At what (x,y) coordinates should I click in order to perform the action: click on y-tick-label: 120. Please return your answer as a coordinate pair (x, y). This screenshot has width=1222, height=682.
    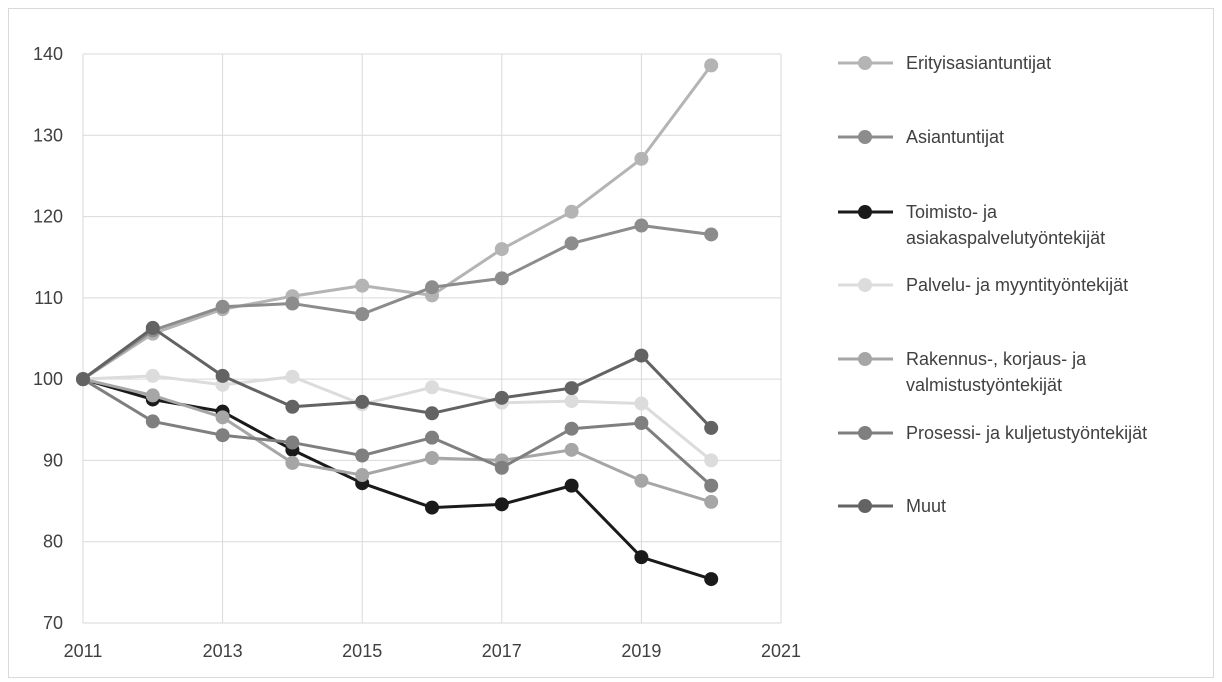
    Looking at the image, I should click on (48, 217).